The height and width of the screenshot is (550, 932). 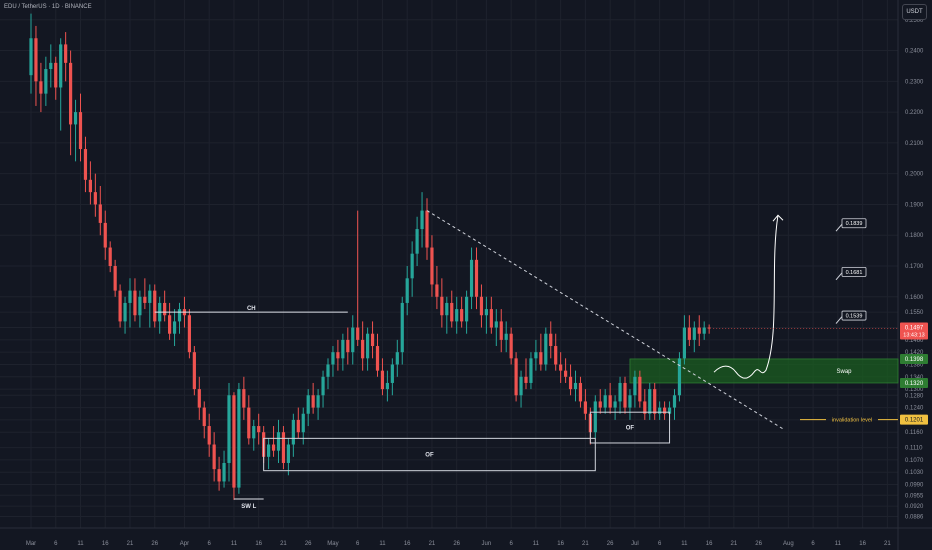 I want to click on swap-zone, so click(x=764, y=371).